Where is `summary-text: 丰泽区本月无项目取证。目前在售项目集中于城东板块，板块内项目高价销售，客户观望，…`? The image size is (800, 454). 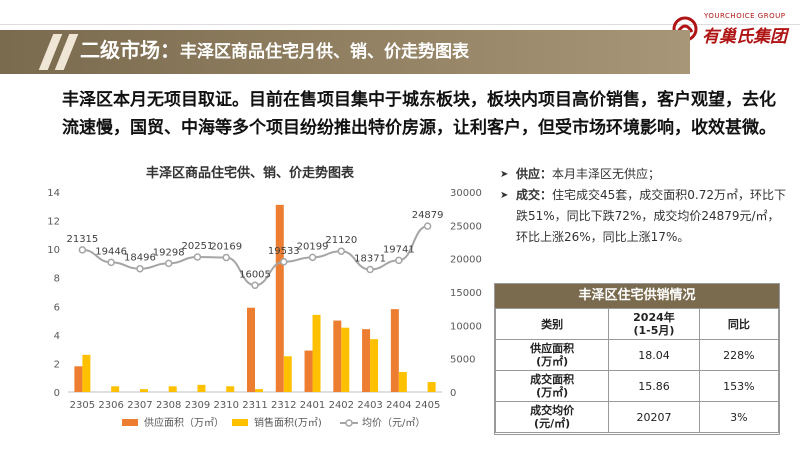 summary-text: 丰泽区本月无项目取证。目前在售项目集中于城东板块，板块内项目高价销售，客户观望，… is located at coordinates (419, 114).